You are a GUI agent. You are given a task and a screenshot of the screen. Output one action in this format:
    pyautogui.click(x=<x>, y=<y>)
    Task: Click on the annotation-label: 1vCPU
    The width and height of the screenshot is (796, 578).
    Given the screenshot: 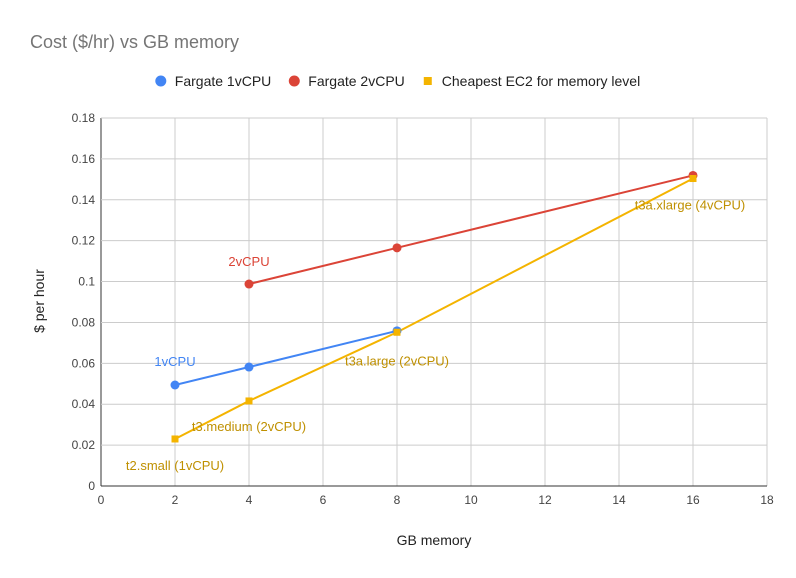 What is the action you would take?
    pyautogui.click(x=174, y=361)
    